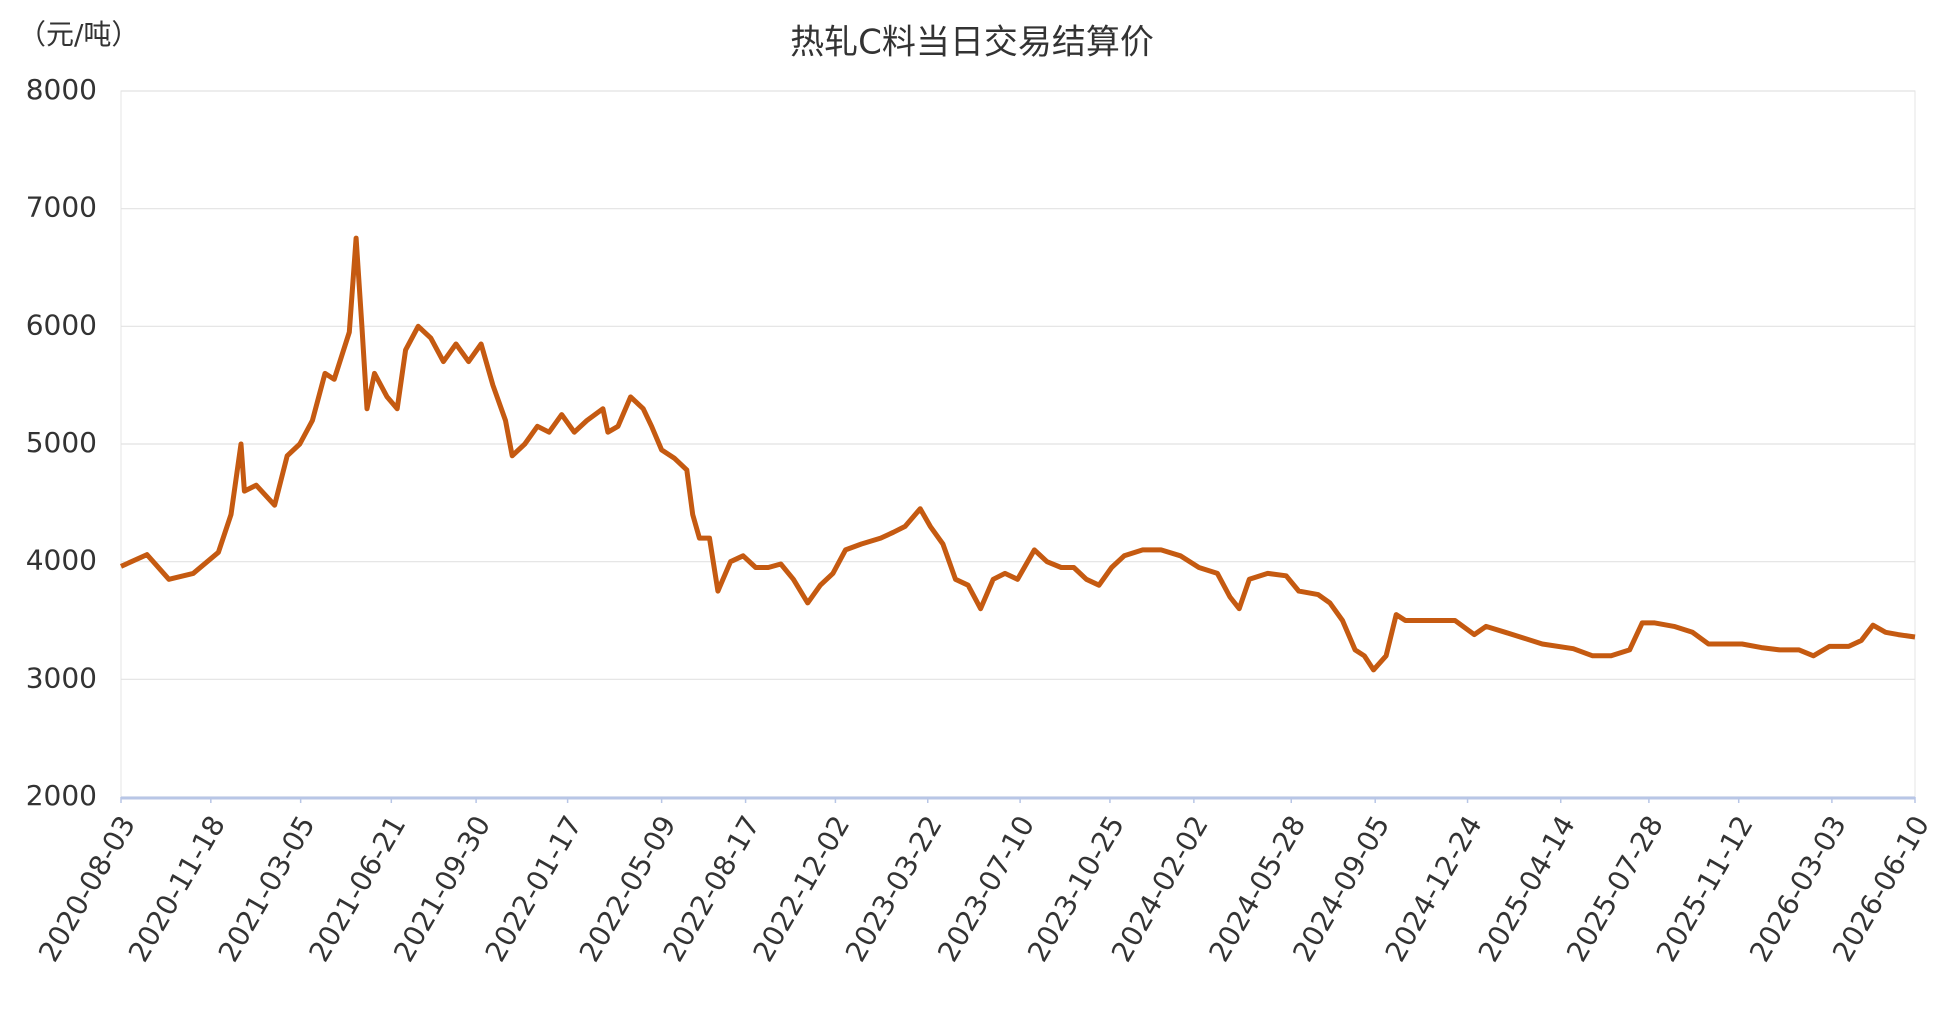 The image size is (1948, 1011). What do you see at coordinates (972, 43) in the screenshot?
I see `chart-title: 热轧C料当日交易结算价` at bounding box center [972, 43].